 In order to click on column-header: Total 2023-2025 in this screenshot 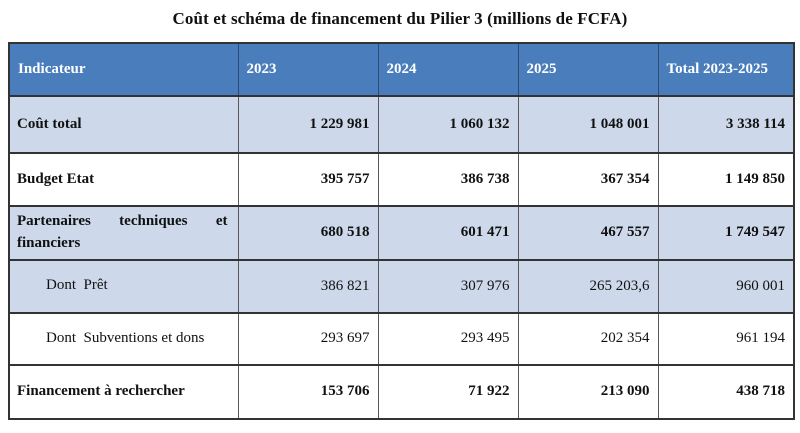, I will do `click(725, 69)`.